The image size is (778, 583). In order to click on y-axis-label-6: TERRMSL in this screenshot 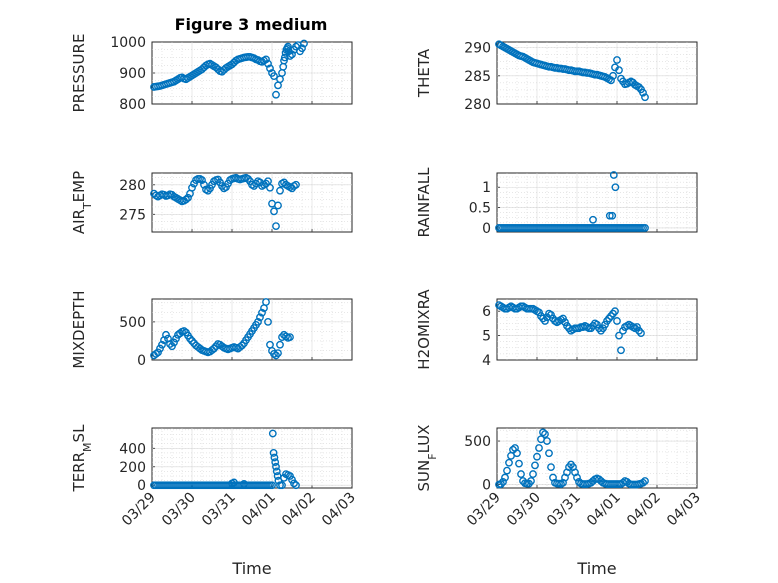, I will do `click(82, 458)`.